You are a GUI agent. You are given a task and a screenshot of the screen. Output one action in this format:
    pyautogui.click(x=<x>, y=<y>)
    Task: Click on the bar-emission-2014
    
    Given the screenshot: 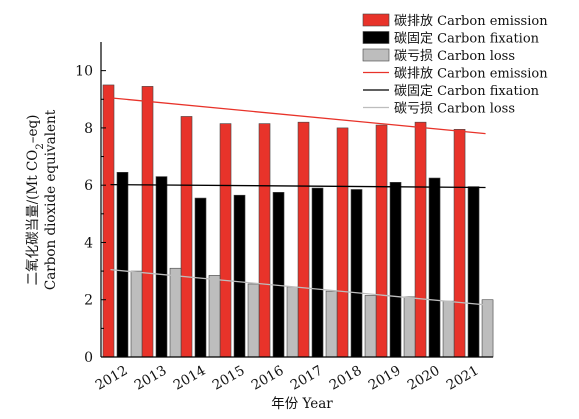 What is the action you would take?
    pyautogui.click(x=186, y=237)
    